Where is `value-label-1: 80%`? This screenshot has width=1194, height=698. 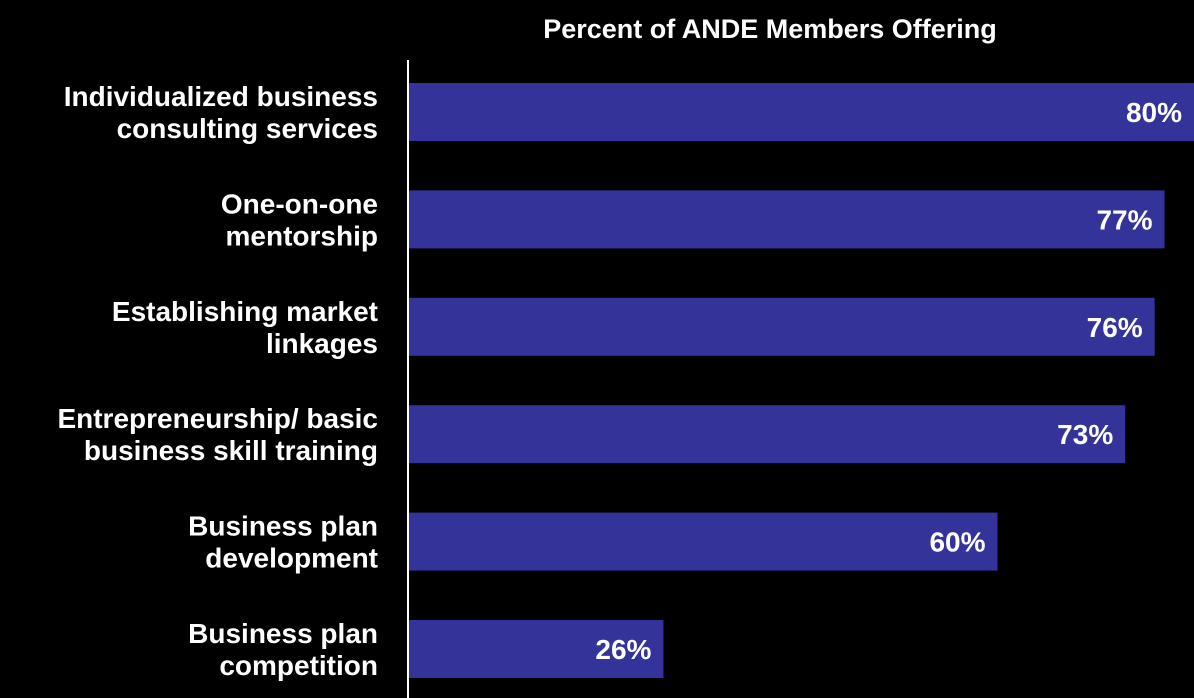 value-label-1: 80% is located at coordinates (1154, 112).